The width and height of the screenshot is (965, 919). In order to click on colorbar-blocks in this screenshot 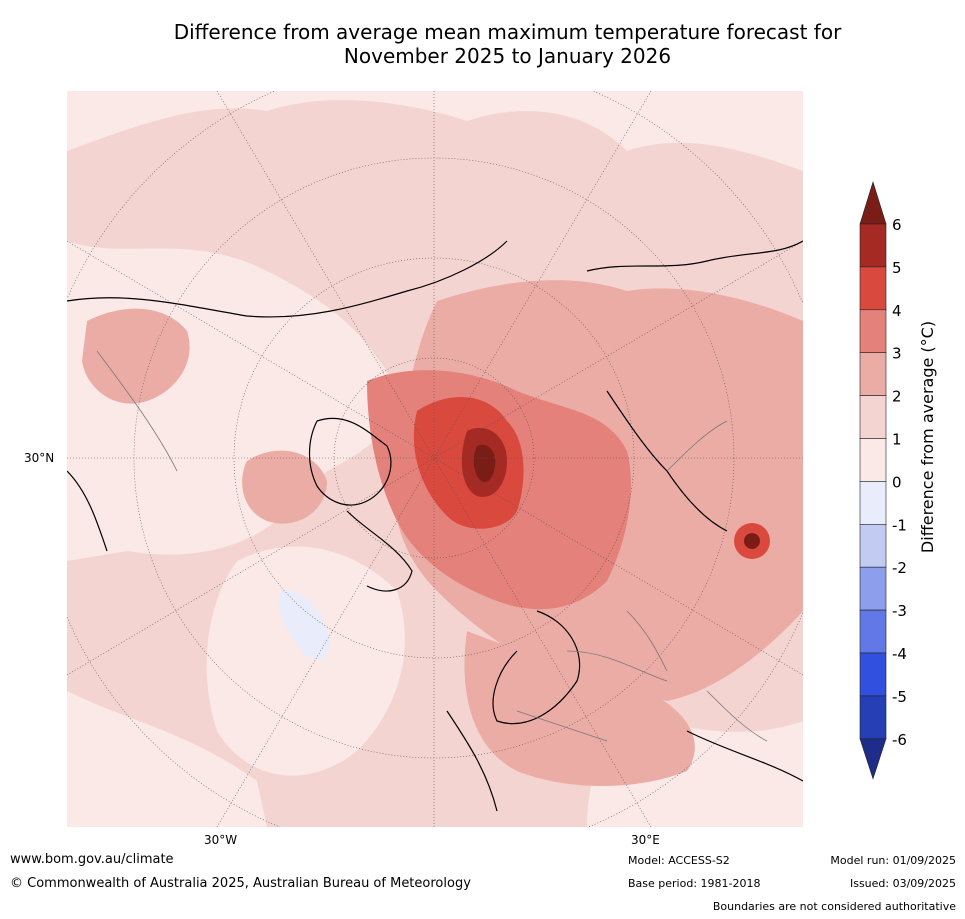, I will do `click(873, 480)`.